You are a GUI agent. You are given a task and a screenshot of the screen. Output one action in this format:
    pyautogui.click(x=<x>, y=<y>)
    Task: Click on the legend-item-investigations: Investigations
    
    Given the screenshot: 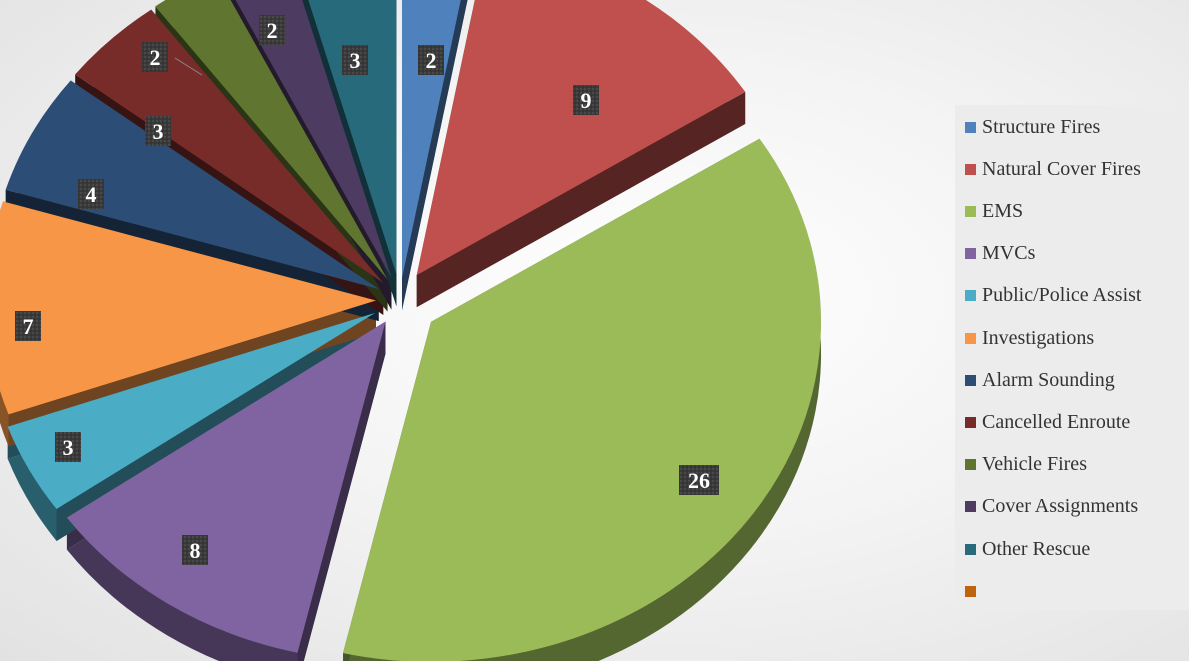 What is the action you would take?
    pyautogui.click(x=1029, y=338)
    